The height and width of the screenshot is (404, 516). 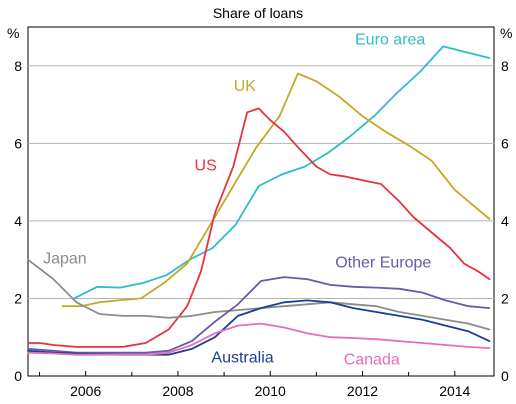 What do you see at coordinates (13, 33) in the screenshot?
I see `y-unit-left: %` at bounding box center [13, 33].